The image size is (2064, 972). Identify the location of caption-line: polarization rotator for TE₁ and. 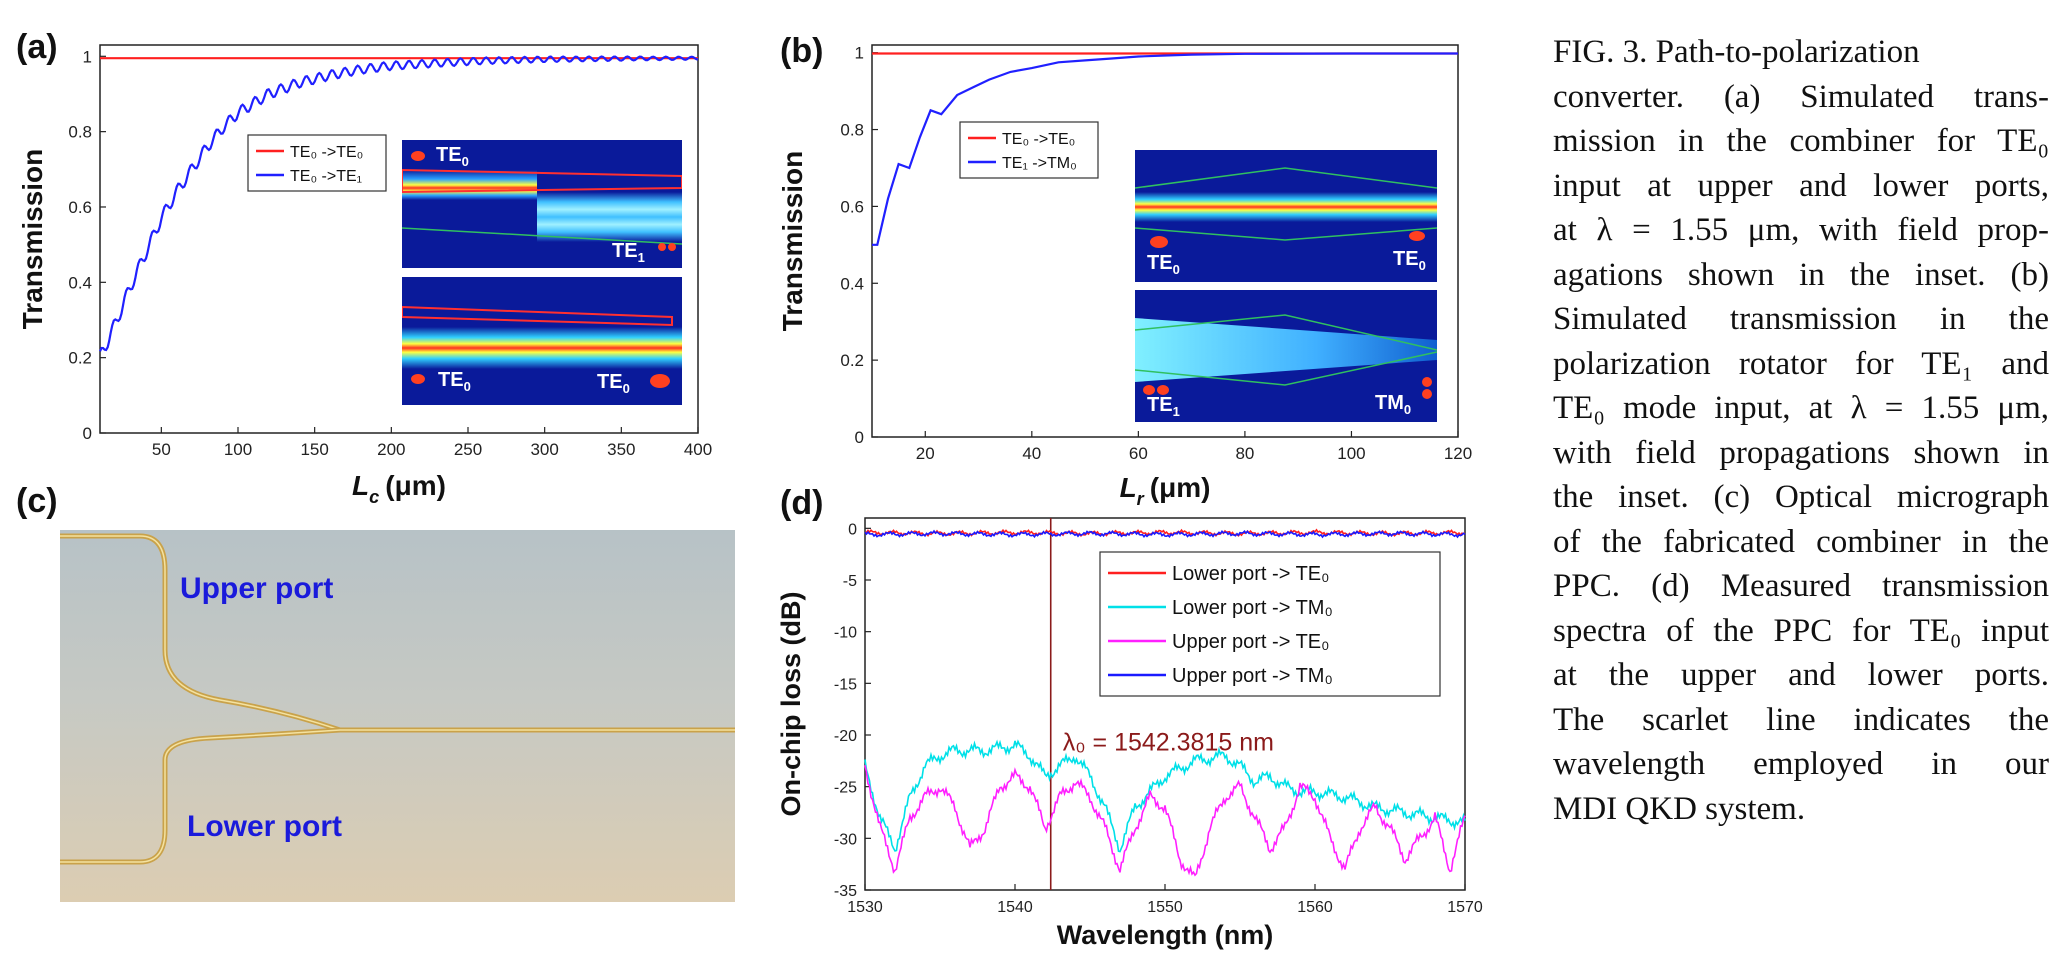
(1801, 363).